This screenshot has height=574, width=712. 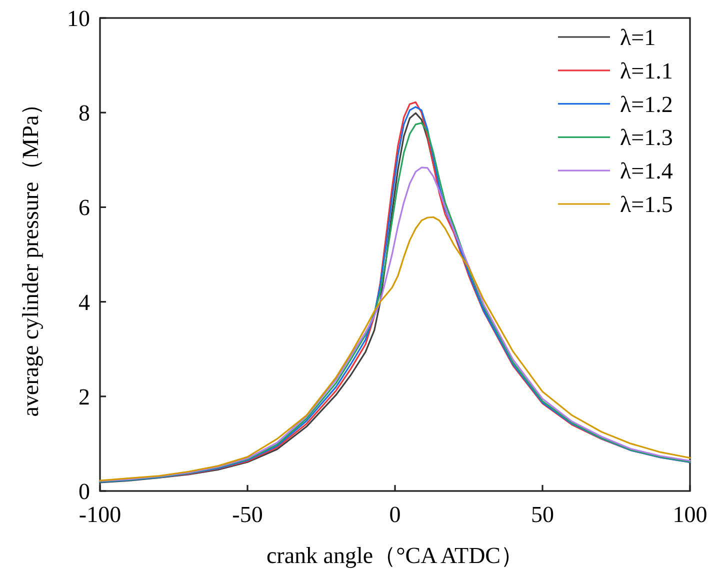 I want to click on y-tick-label: 2, so click(x=84, y=397).